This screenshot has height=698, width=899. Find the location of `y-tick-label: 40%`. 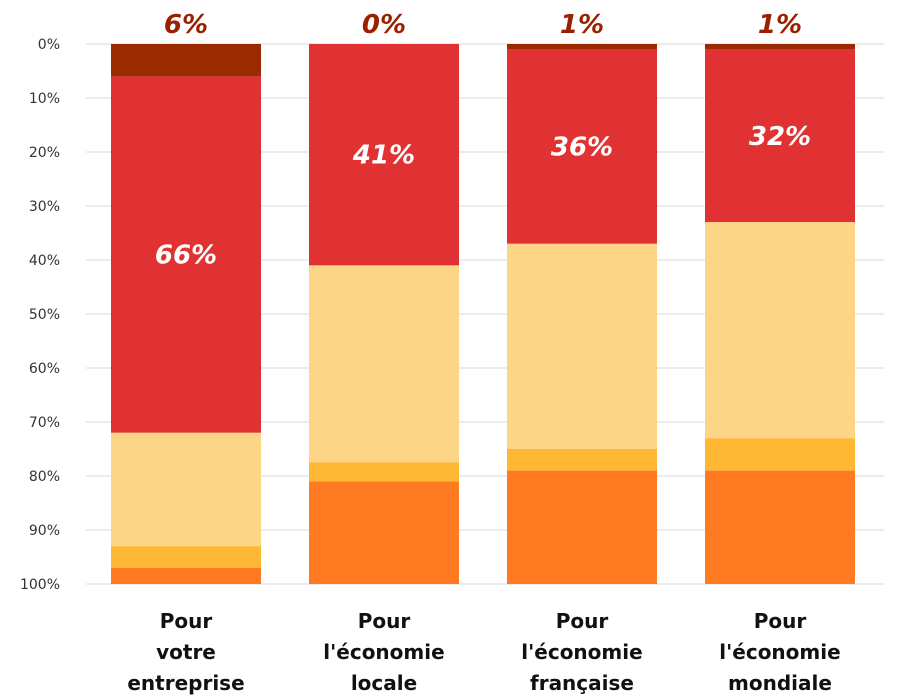

y-tick-label: 40% is located at coordinates (44, 261).